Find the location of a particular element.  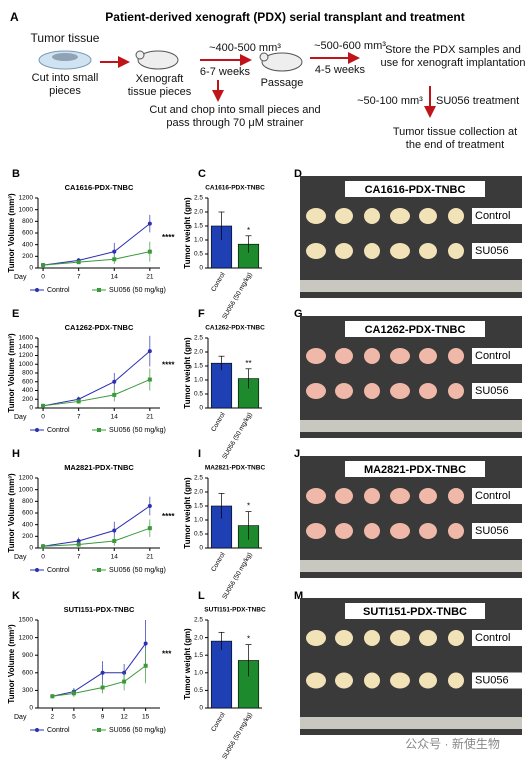

panel-label: D is located at coordinates (298, 174).